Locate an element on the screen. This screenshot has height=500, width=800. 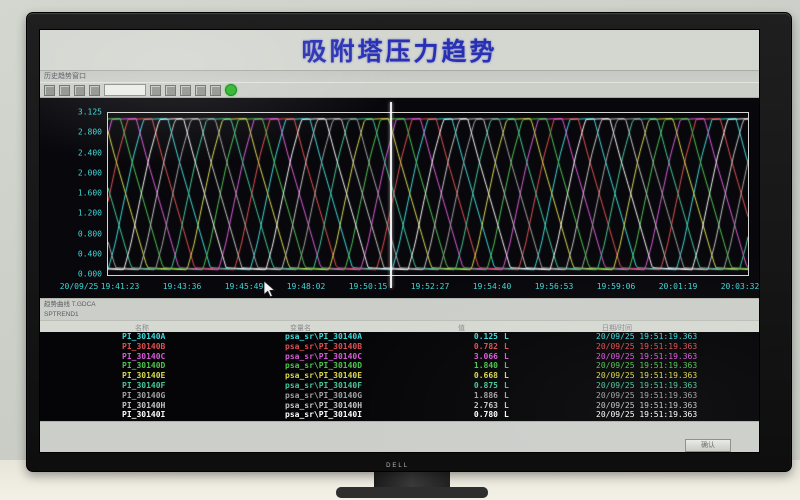
value-cell: 2.763 is located at coordinates (485, 405).